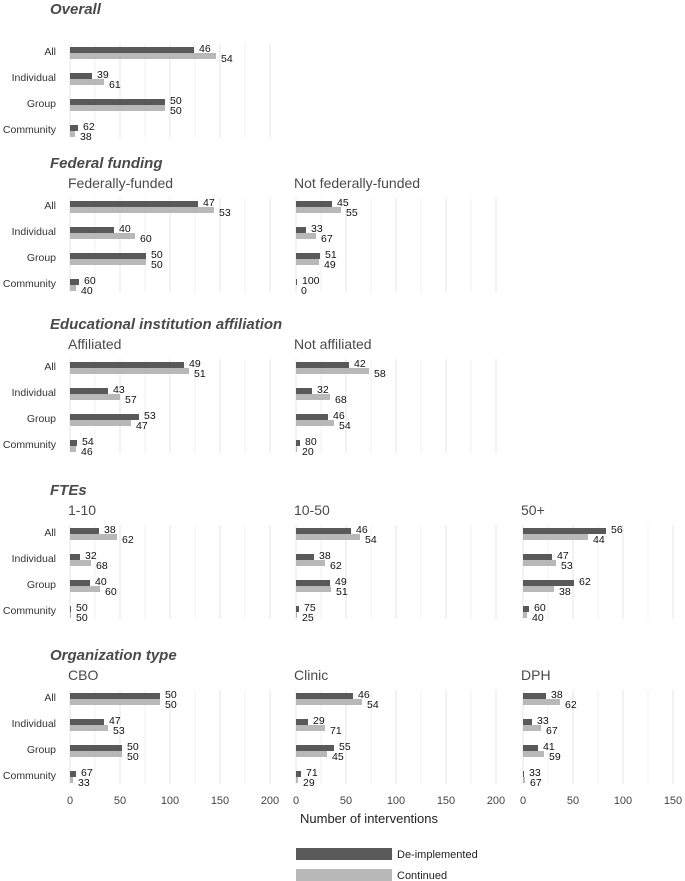  Describe the element at coordinates (380, 374) in the screenshot. I see `data-label-continued: 58` at that location.